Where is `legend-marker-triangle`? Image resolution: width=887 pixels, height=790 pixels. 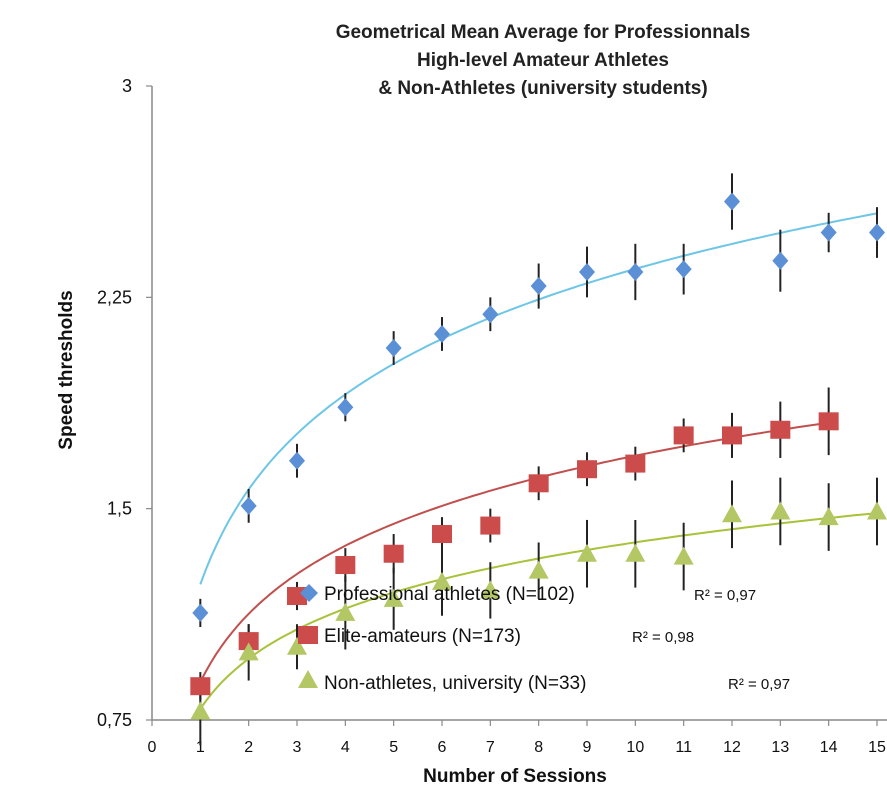
legend-marker-triangle is located at coordinates (308, 679).